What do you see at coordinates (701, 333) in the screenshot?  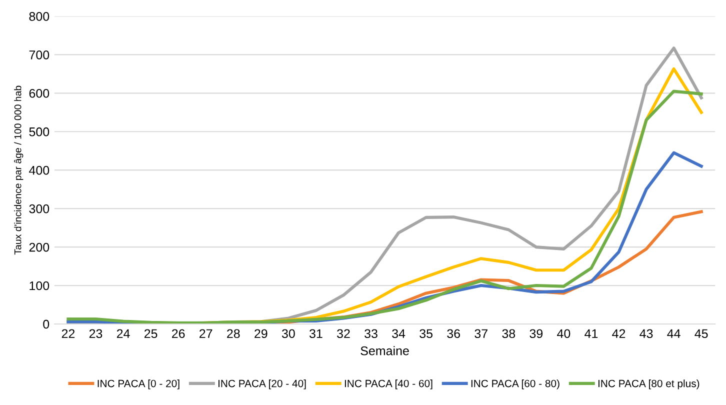 I see `x-tick-label: 45` at bounding box center [701, 333].